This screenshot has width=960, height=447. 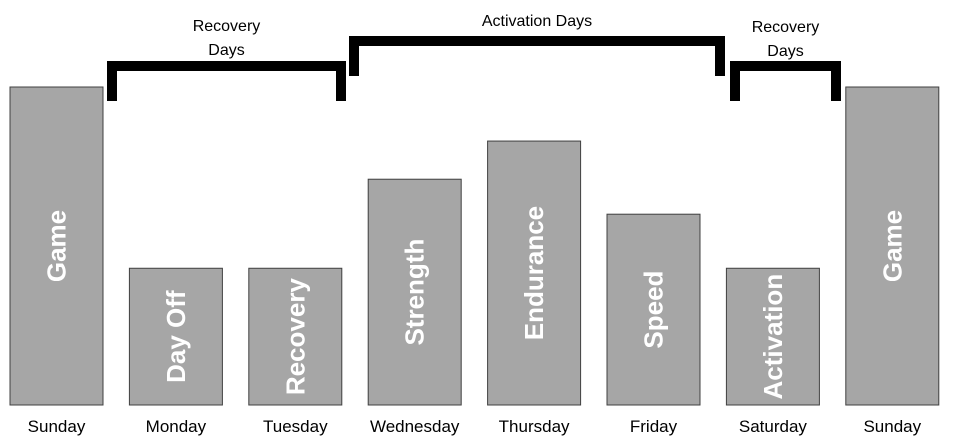 What do you see at coordinates (227, 26) in the screenshot?
I see `bracket-label-1-line-1: Recovery` at bounding box center [227, 26].